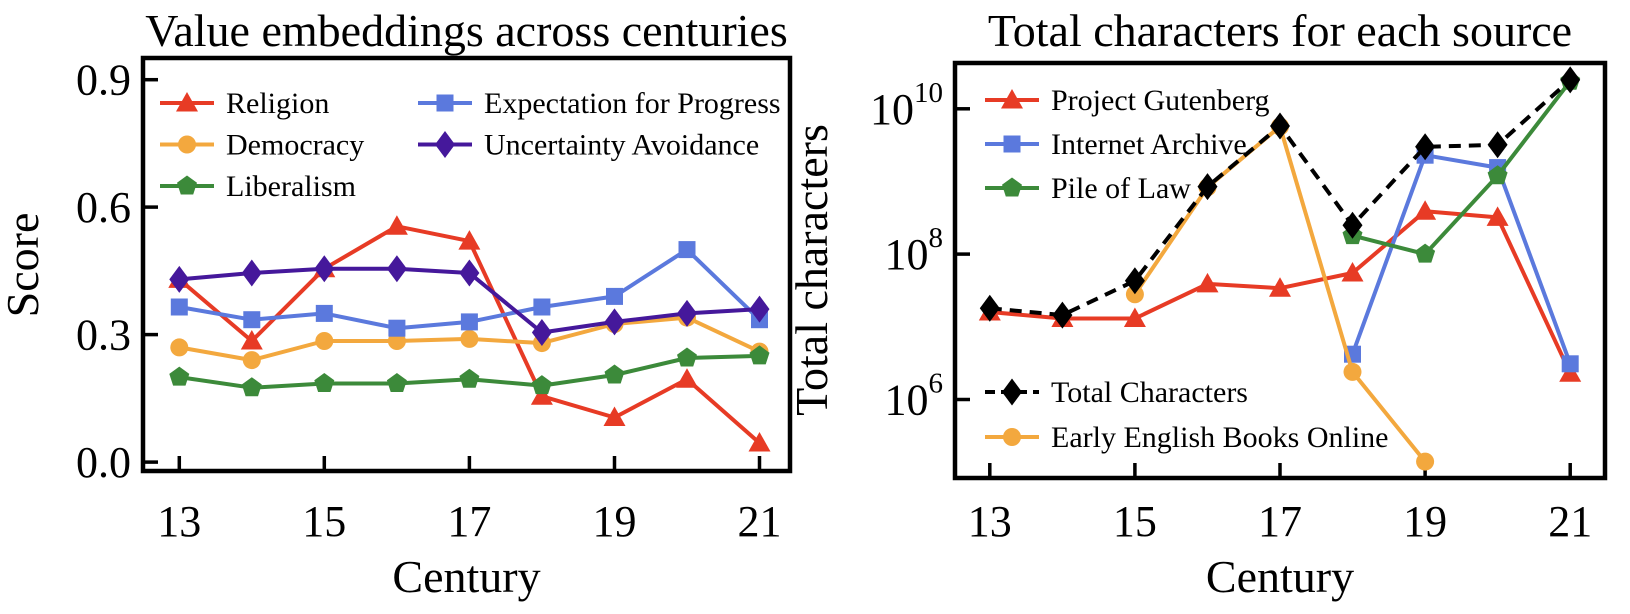  I want to click on legend-marker-liberalism, so click(187, 185).